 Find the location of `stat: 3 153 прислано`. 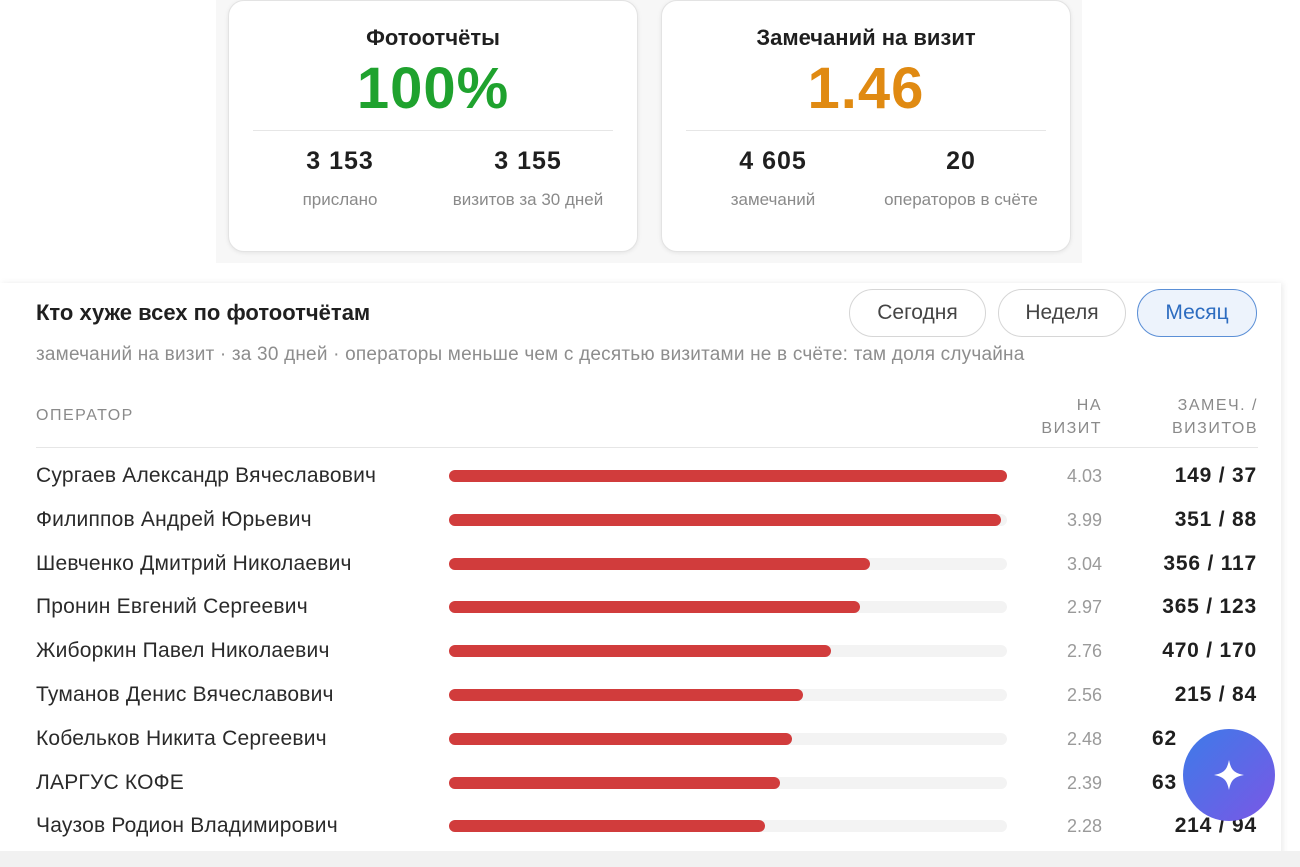

stat: 3 153 прислано is located at coordinates (340, 179).